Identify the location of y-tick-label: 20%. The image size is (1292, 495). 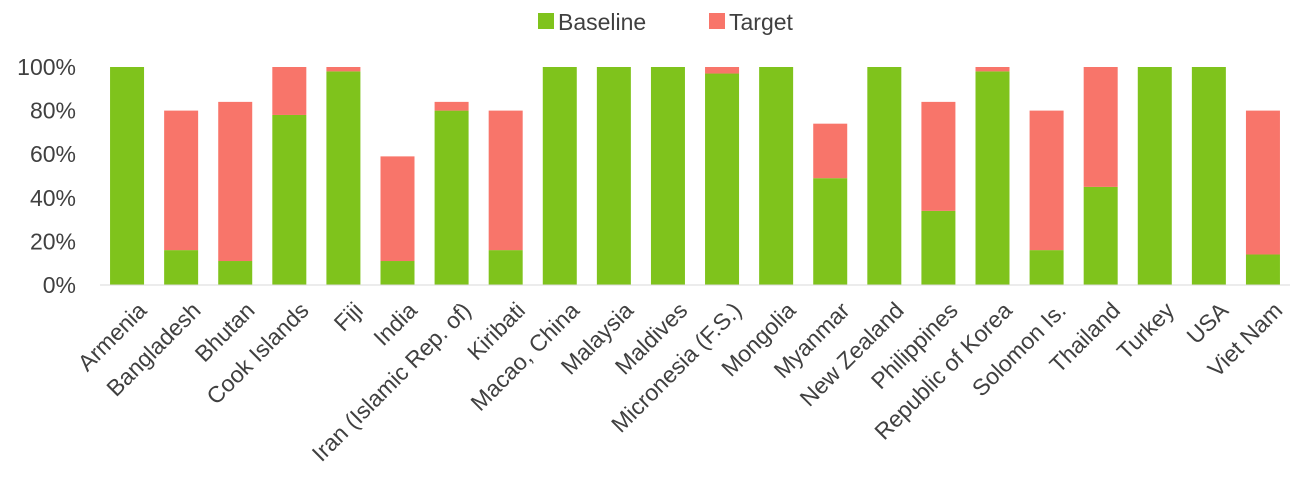
(53, 241).